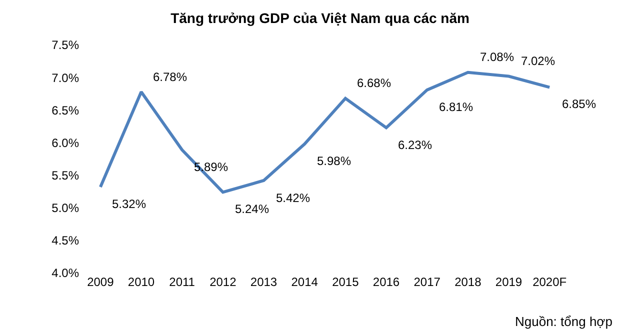  What do you see at coordinates (66, 45) in the screenshot?
I see `y-tick-label: 7.5%` at bounding box center [66, 45].